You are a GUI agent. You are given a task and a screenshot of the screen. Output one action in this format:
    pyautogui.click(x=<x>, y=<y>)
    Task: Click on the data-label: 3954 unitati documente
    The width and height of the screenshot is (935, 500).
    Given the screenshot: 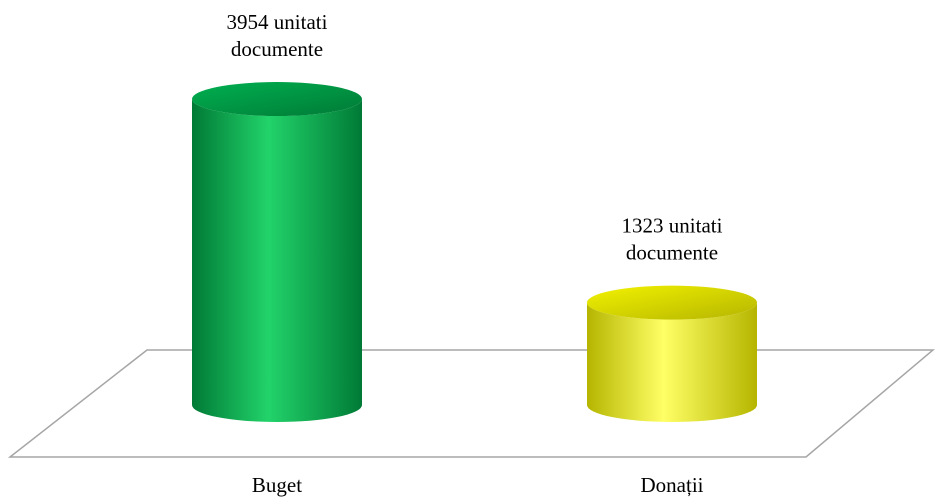 What is the action you would take?
    pyautogui.click(x=277, y=35)
    